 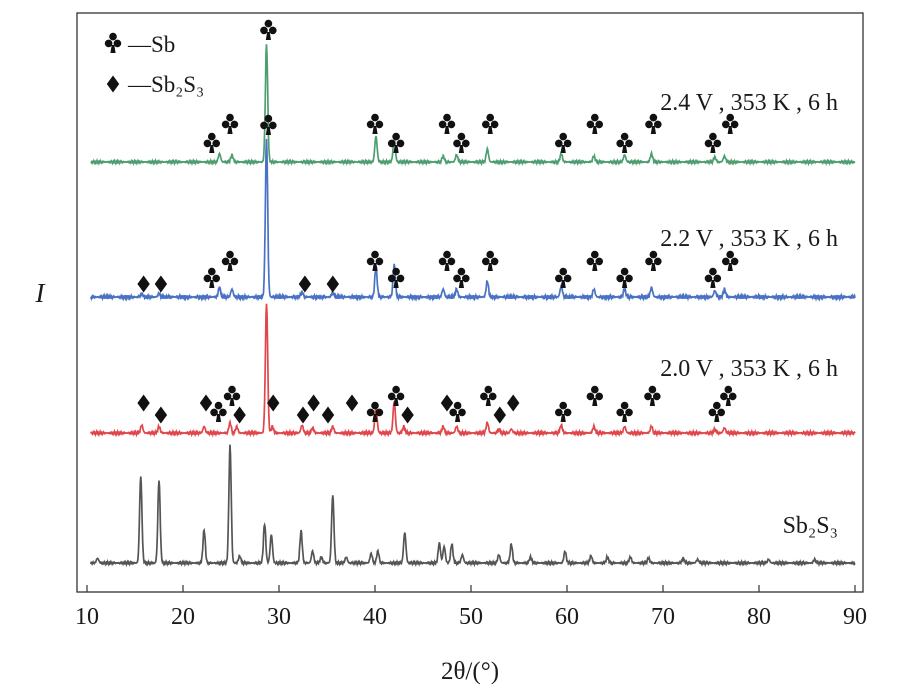 I want to click on x-tick-label: 80, so click(x=759, y=617).